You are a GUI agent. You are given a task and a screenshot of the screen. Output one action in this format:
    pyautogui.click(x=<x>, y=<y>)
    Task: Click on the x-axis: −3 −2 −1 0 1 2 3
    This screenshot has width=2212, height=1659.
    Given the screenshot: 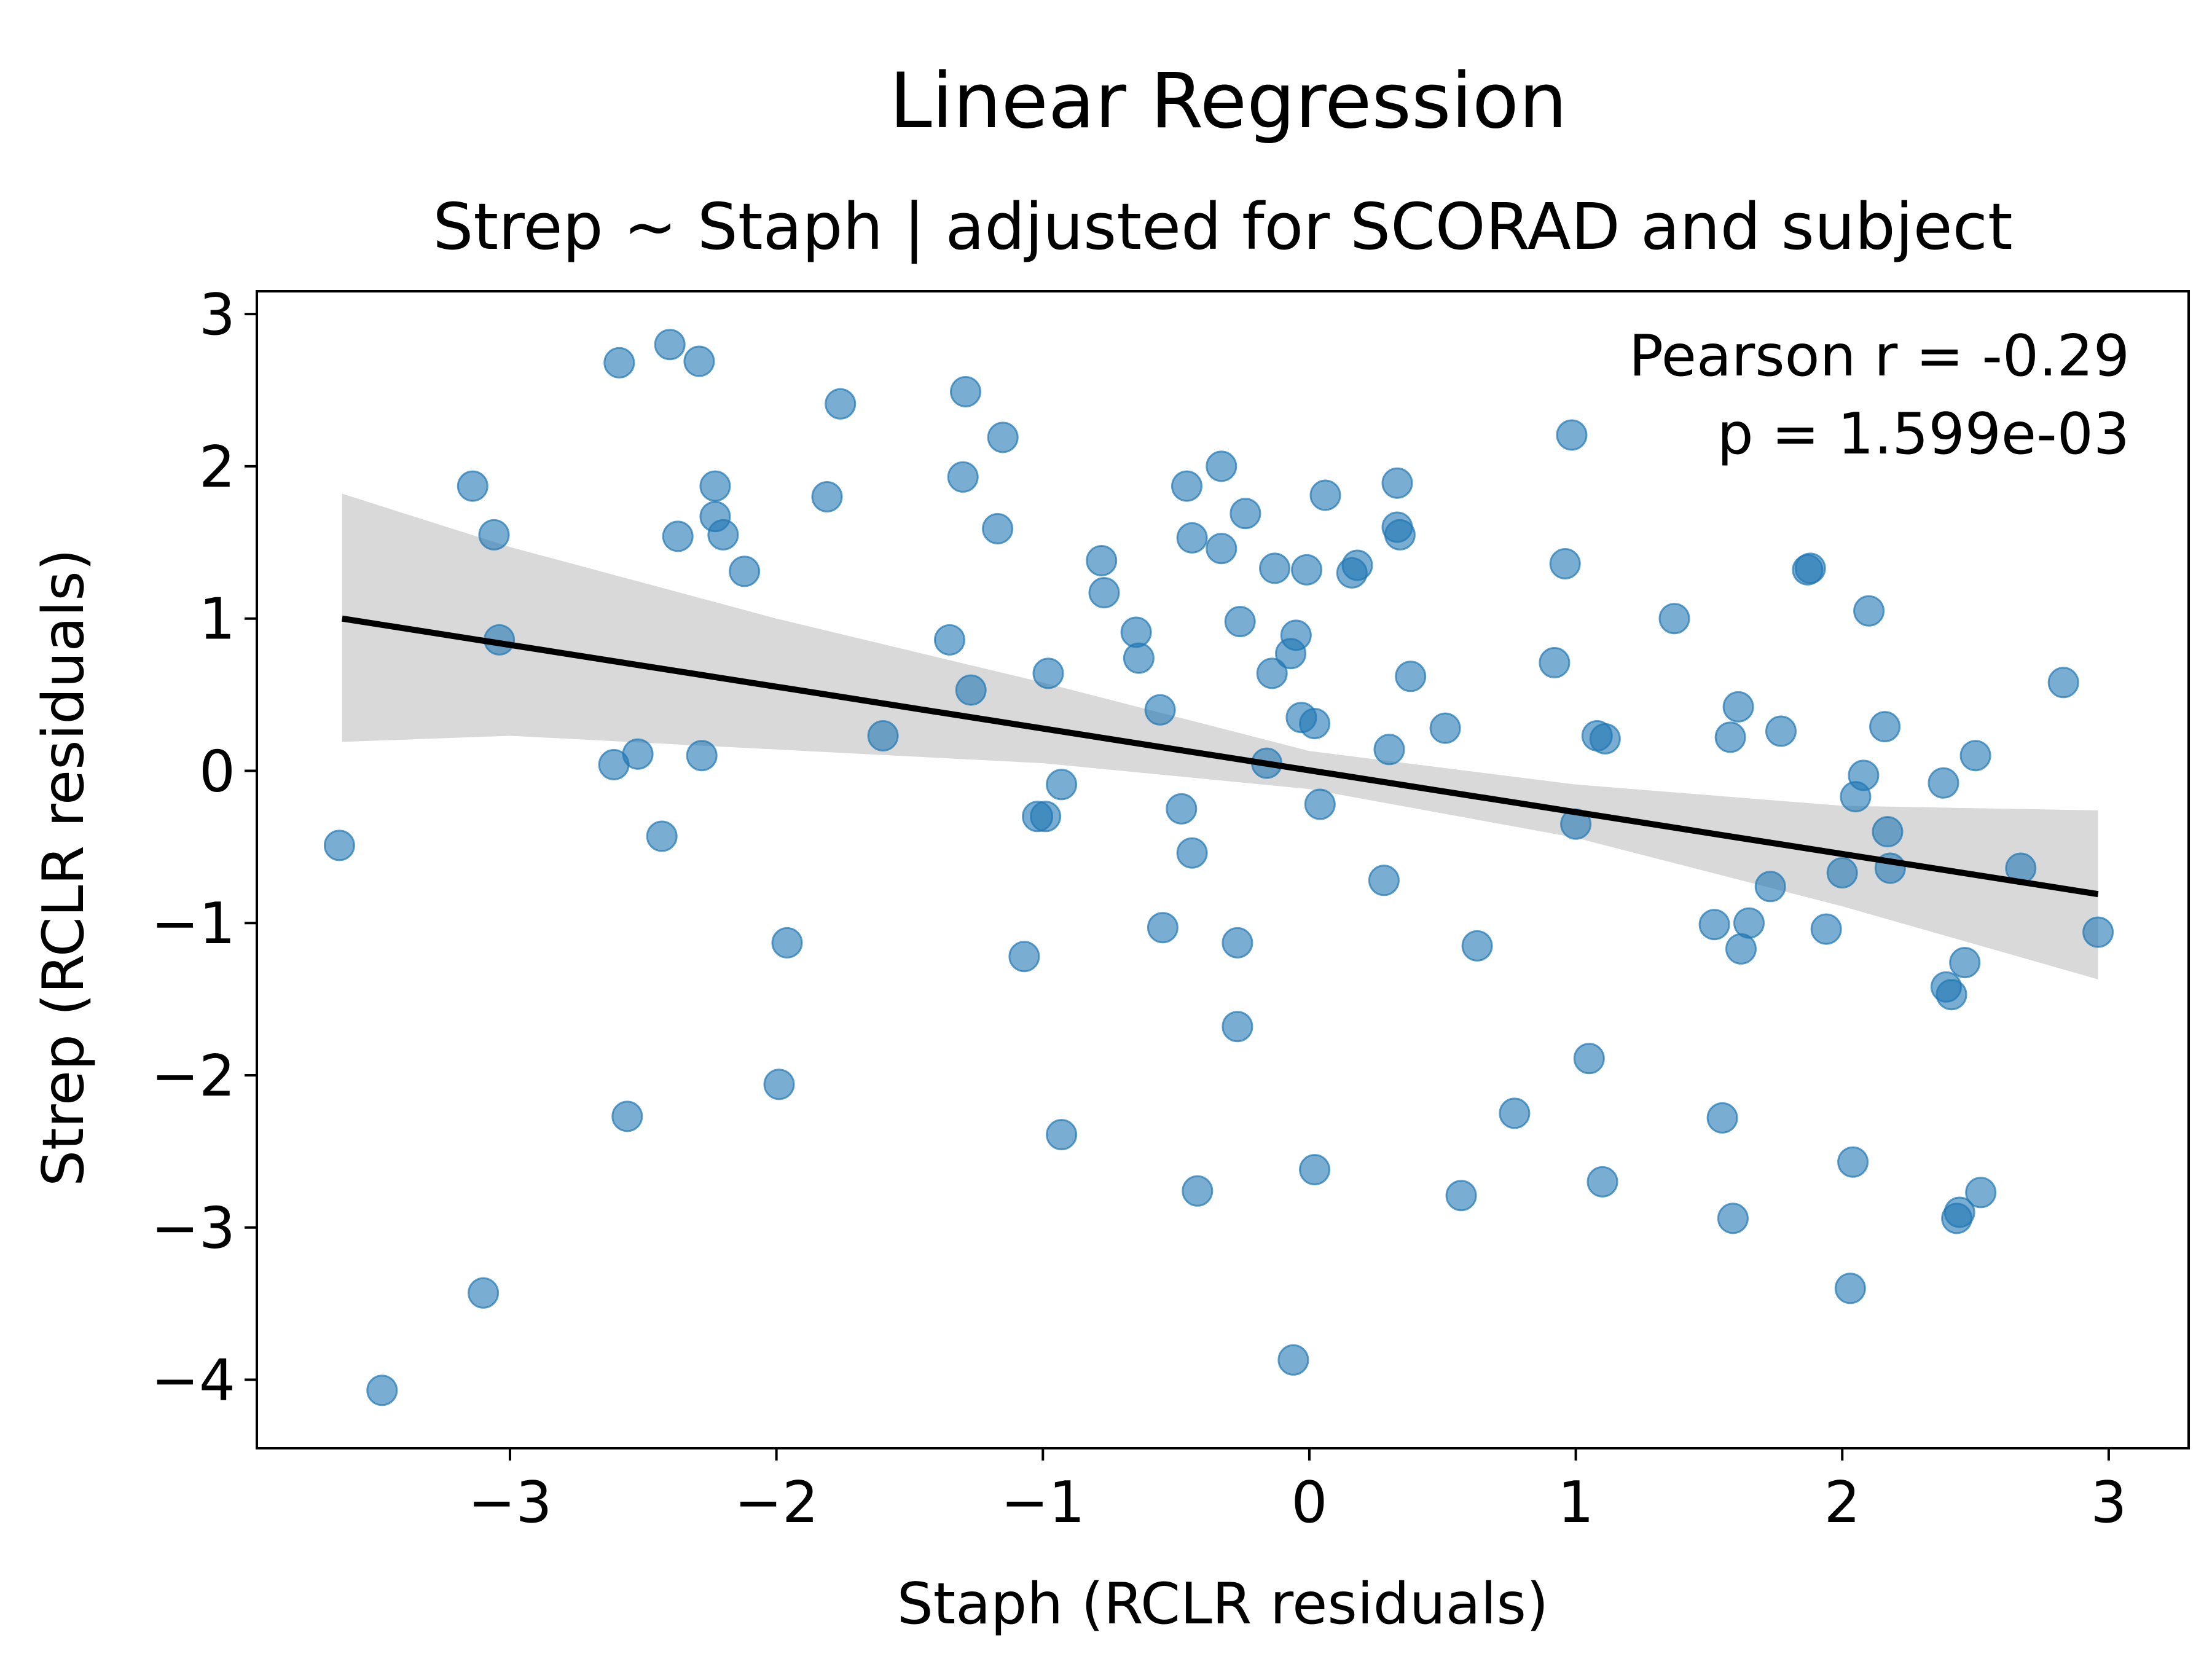 What is the action you would take?
    pyautogui.click(x=1297, y=1491)
    